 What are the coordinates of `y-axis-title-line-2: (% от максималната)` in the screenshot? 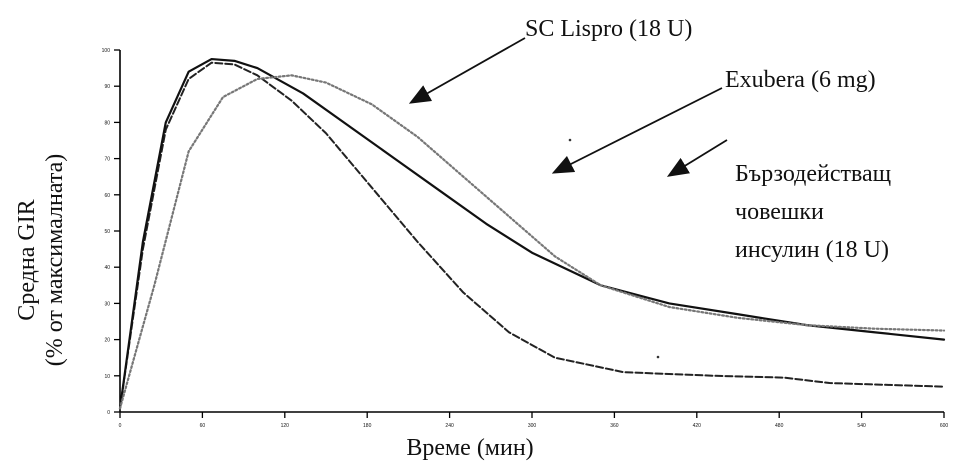 It's located at (55, 260).